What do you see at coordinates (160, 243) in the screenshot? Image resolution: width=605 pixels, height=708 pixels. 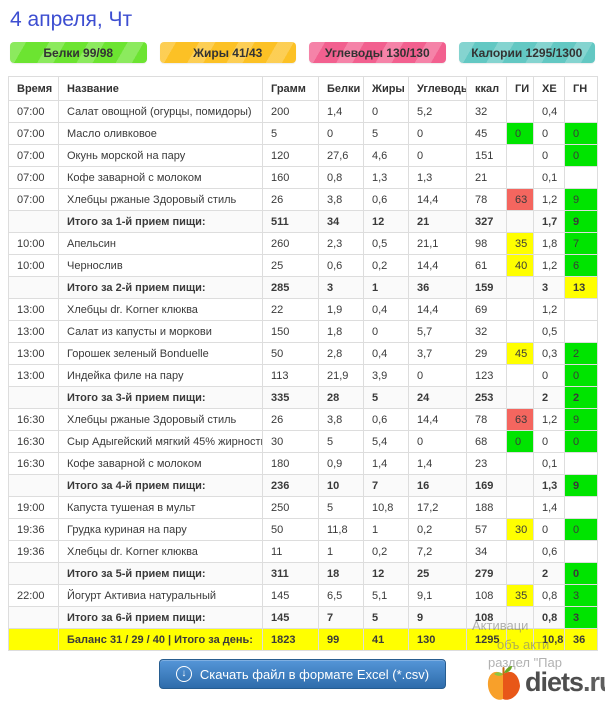 I see `cell-name: Апельсин` at bounding box center [160, 243].